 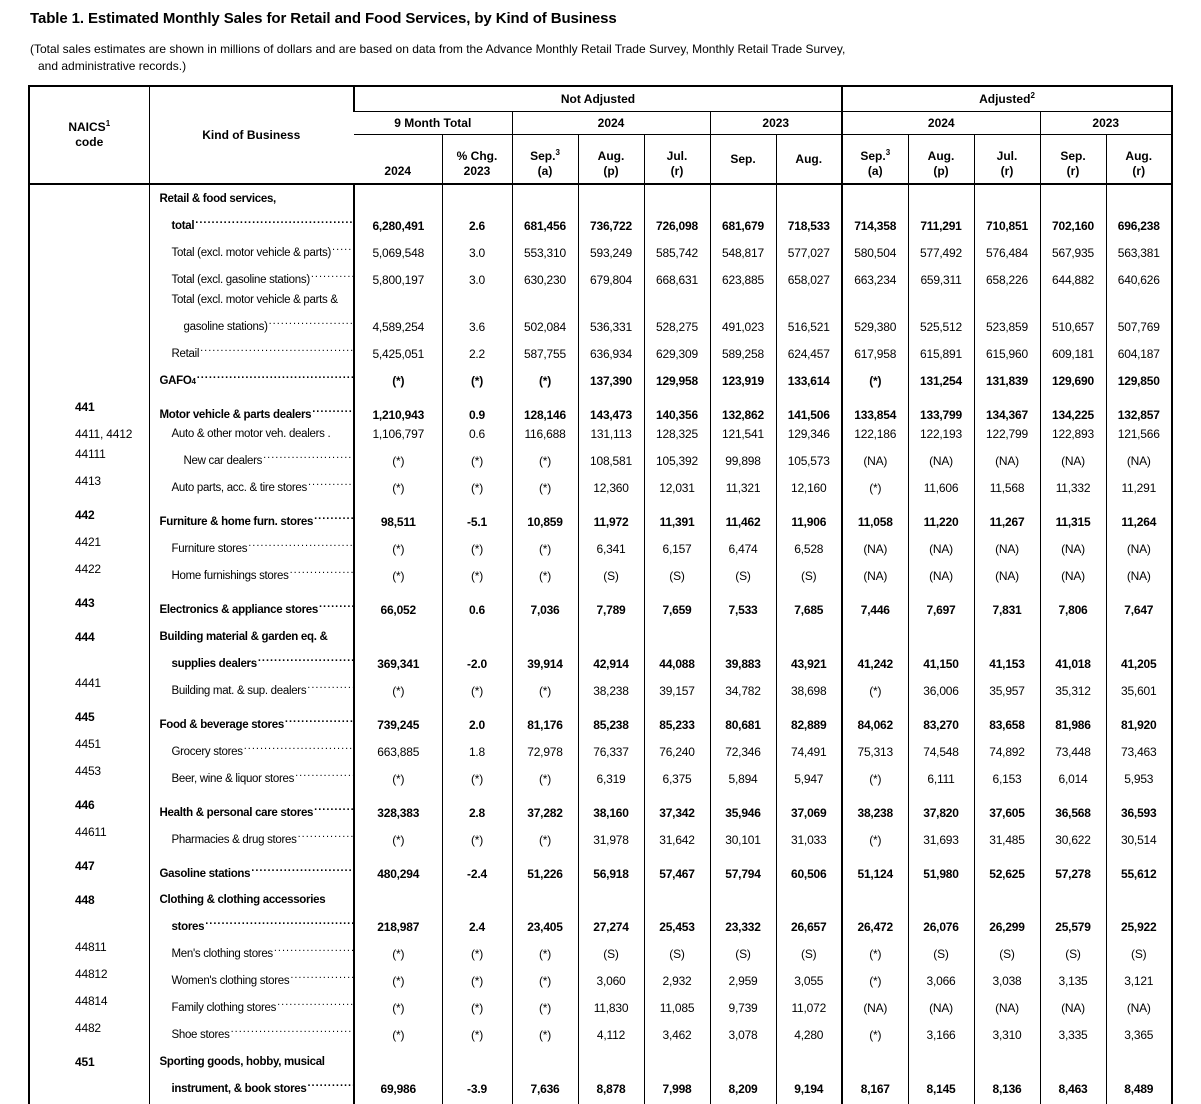 What do you see at coordinates (1006, 435) in the screenshot?
I see `value-cell: 122,799` at bounding box center [1006, 435].